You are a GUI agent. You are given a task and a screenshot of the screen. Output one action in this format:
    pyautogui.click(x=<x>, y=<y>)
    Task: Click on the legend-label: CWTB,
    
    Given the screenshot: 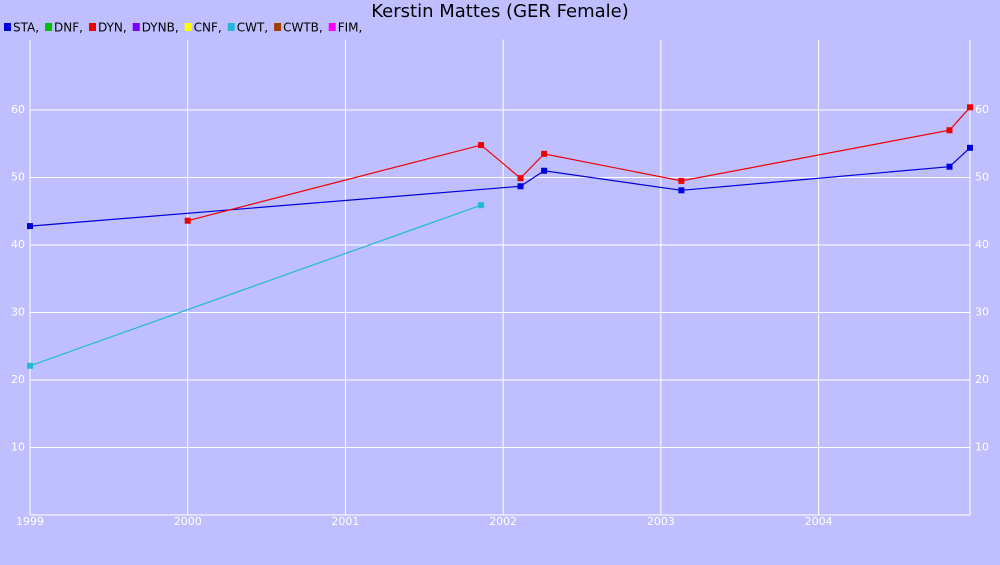 What is the action you would take?
    pyautogui.click(x=303, y=28)
    